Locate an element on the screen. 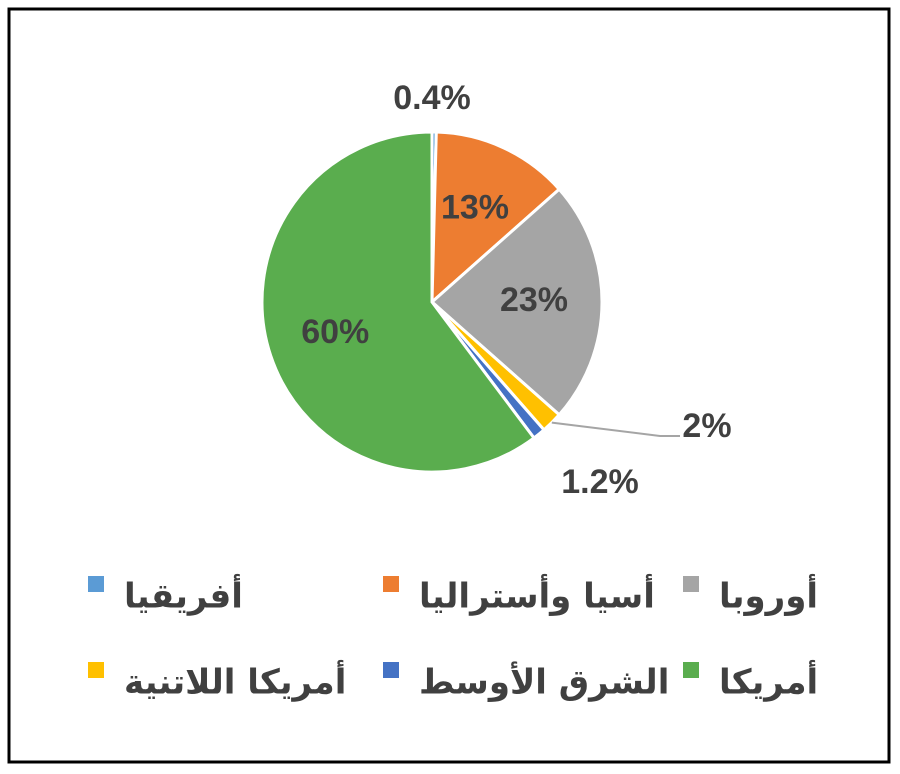 This screenshot has width=900, height=774. data-label: 13% is located at coordinates (475, 207).